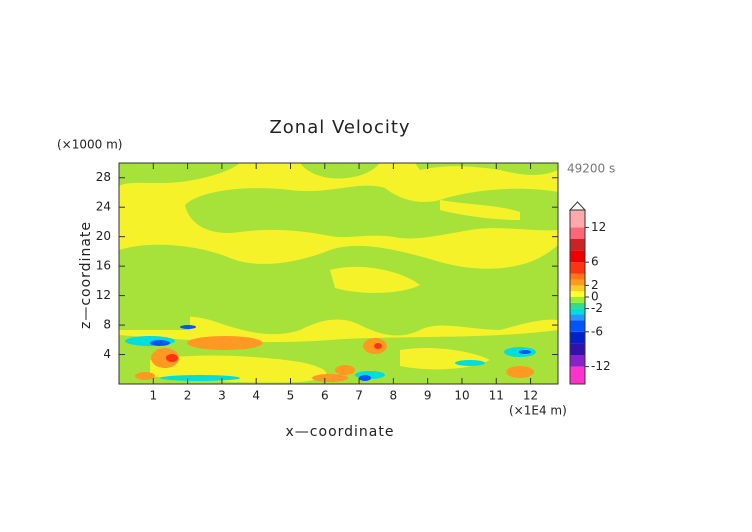 Image resolution: width=752 pixels, height=532 pixels. Describe the element at coordinates (339, 127) in the screenshot. I see `chart-title: Zonal Velocity` at that location.